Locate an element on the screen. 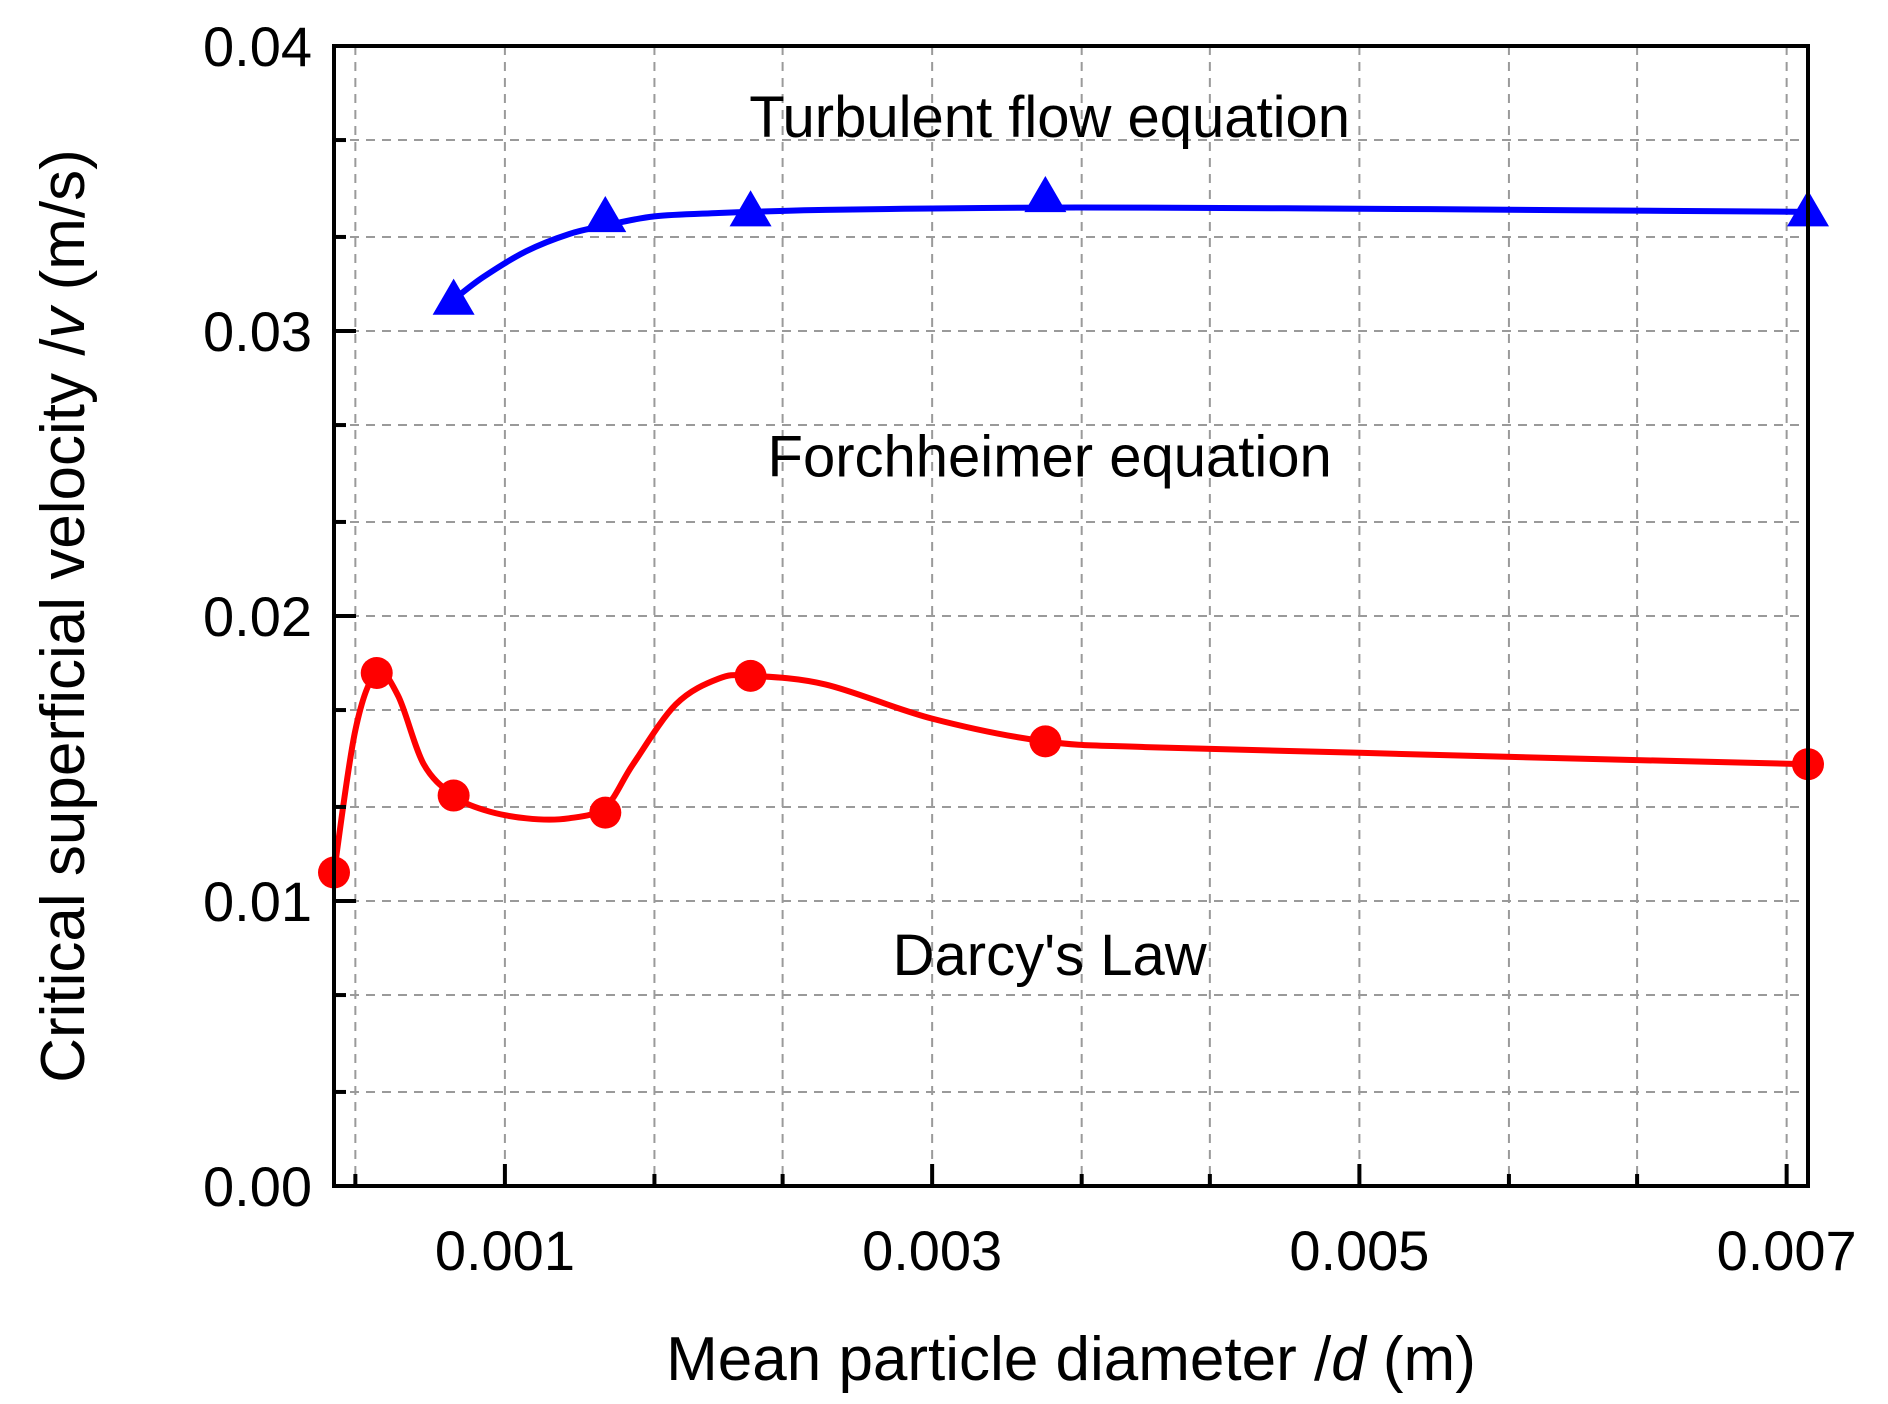 The height and width of the screenshot is (1404, 1888). x-tick-label: 0.003 is located at coordinates (932, 1250).